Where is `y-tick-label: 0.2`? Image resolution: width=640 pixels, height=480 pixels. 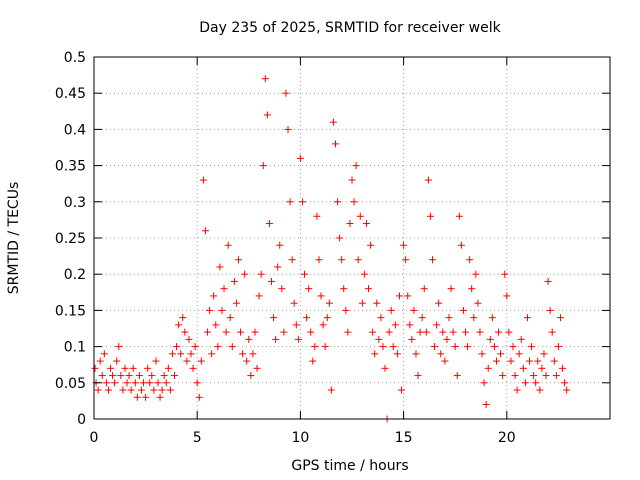 y-tick-label: 0.2 is located at coordinates (75, 275).